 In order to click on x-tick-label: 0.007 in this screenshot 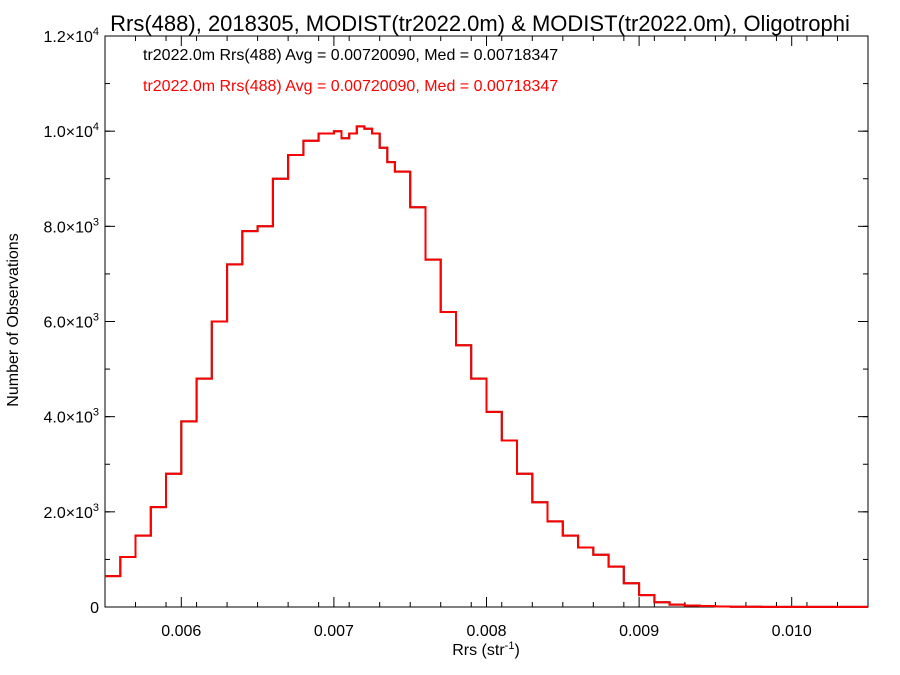, I will do `click(334, 631)`.